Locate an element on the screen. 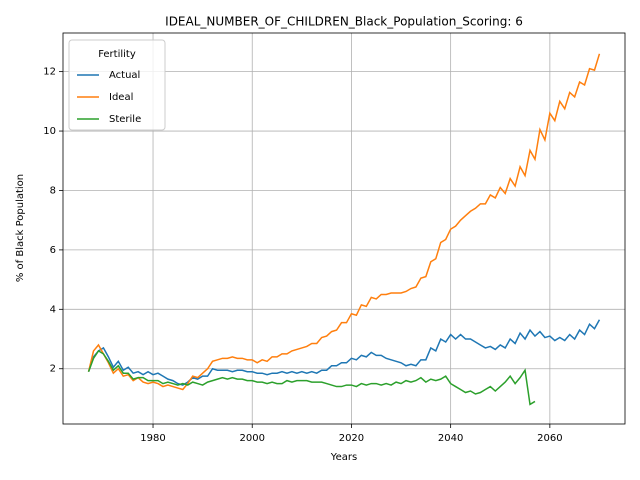  x-tick-label: 2060 is located at coordinates (549, 438).